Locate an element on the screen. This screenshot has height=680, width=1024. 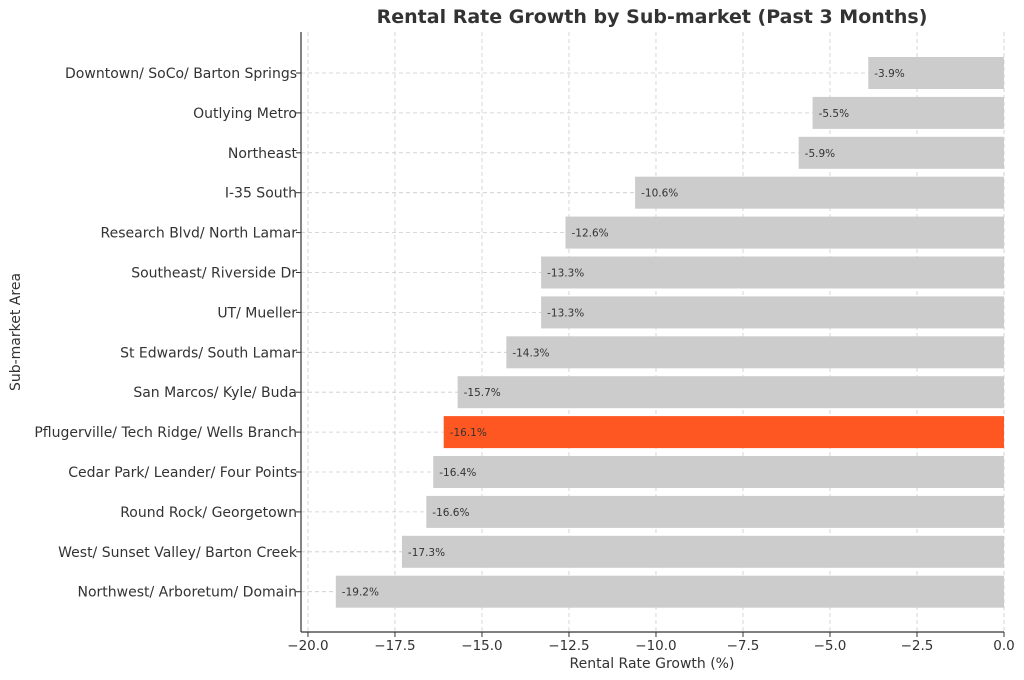
category-label: Pflugerville/ Tech Ridge/ Wells Branch is located at coordinates (165, 433).